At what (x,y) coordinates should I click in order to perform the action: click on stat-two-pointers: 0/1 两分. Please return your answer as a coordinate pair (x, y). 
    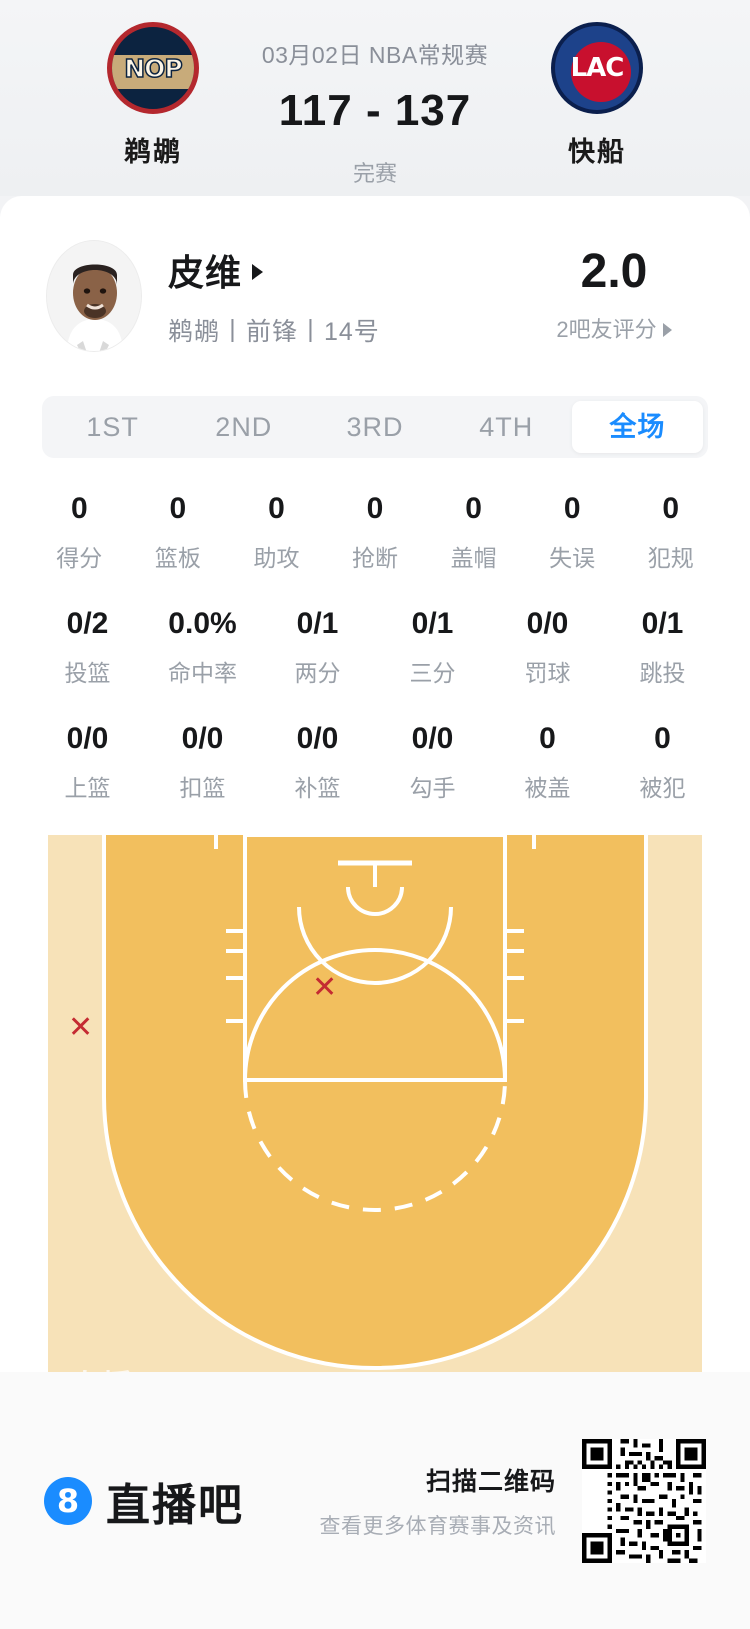
    Looking at the image, I should click on (317, 647).